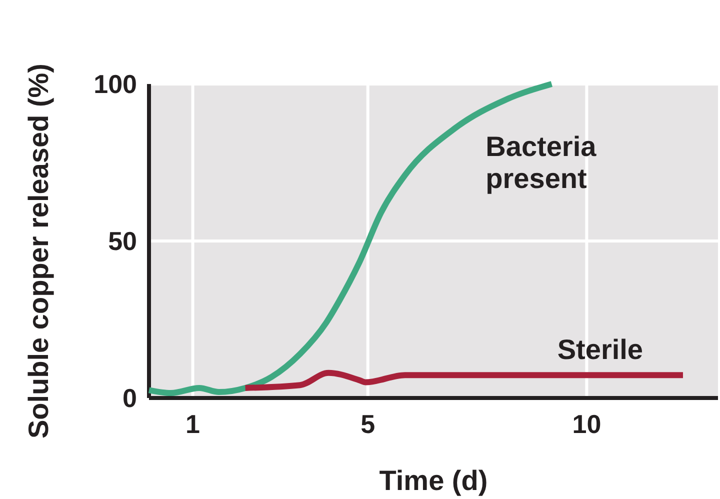  I want to click on series-label: Sterile, so click(600, 350).